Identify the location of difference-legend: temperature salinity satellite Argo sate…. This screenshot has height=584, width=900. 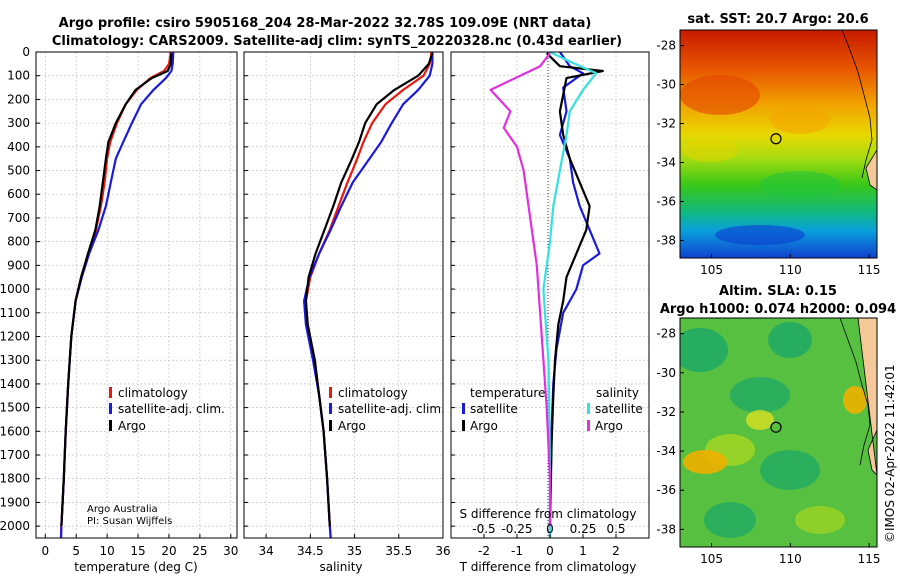
(552, 409).